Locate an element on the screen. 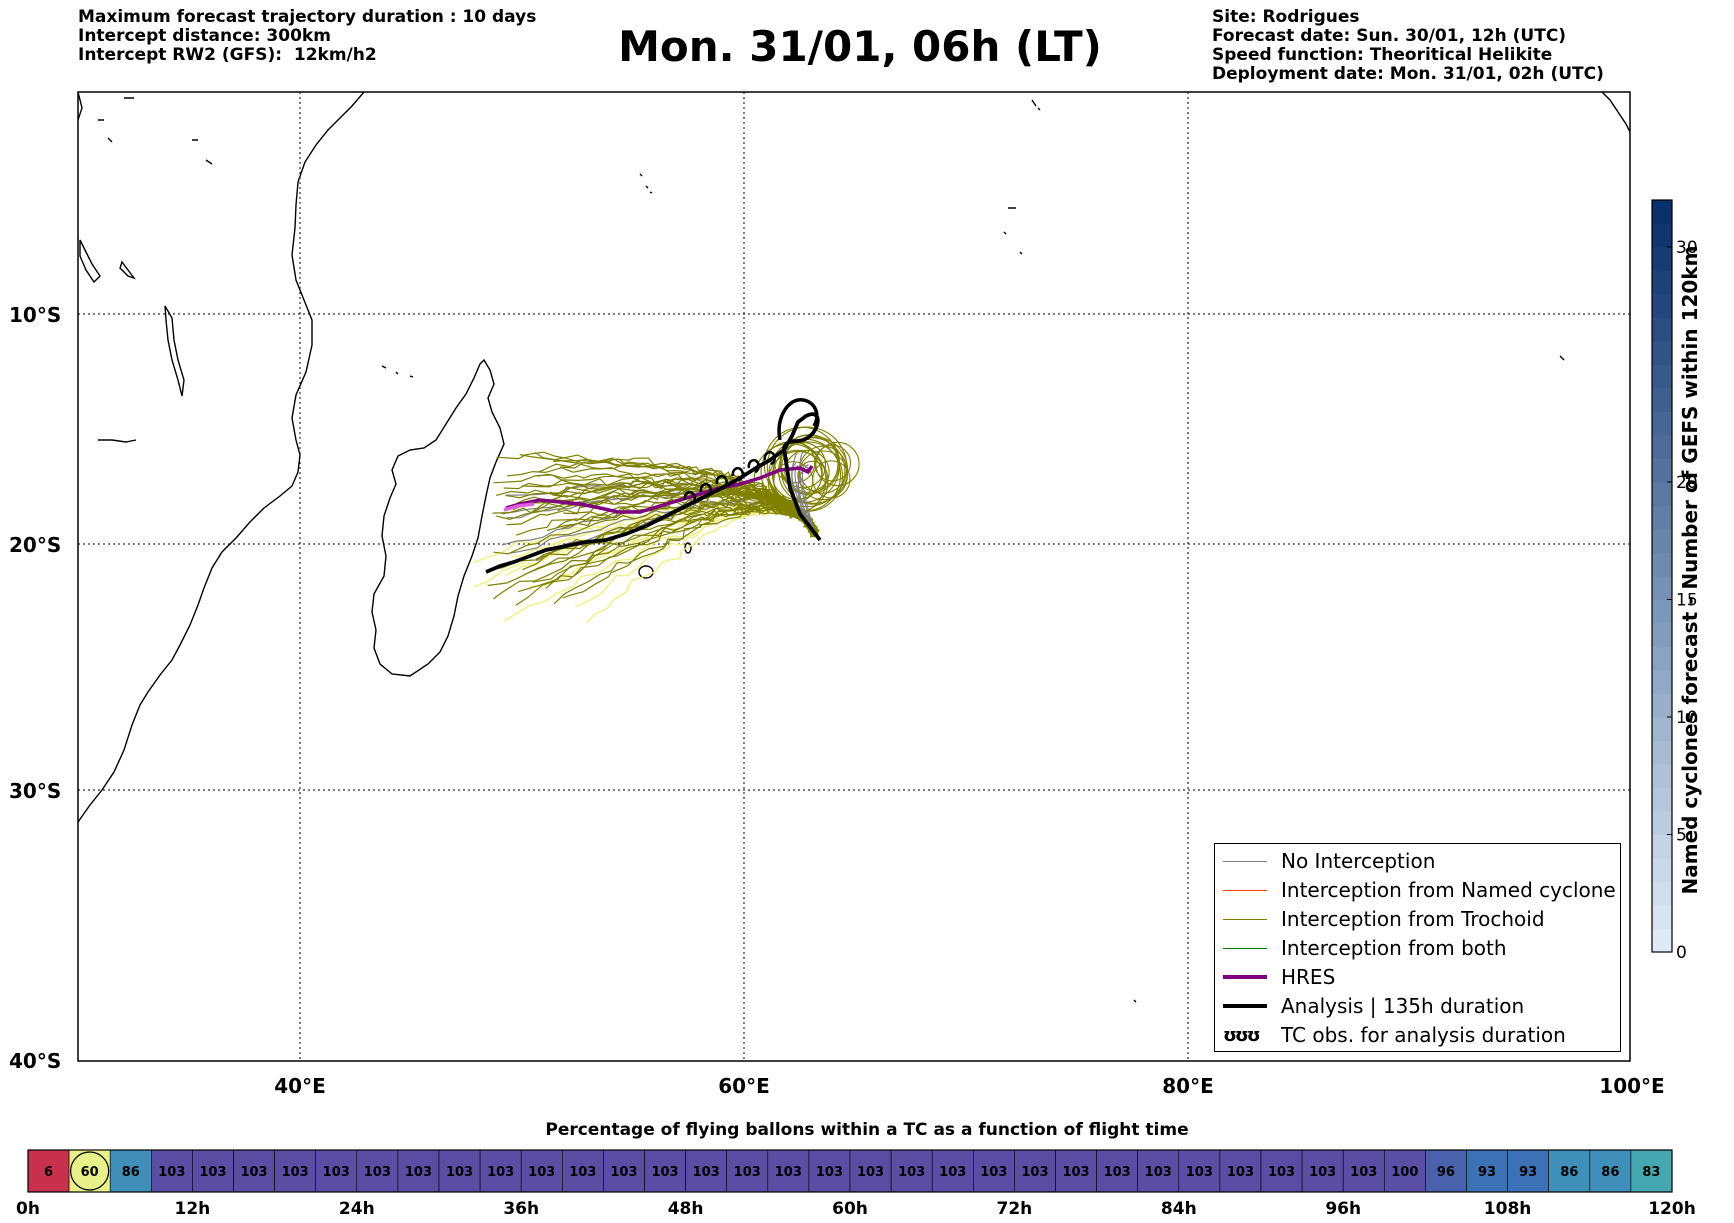  legend-item-trochoid: Interception from Trochoid is located at coordinates (1384, 919).